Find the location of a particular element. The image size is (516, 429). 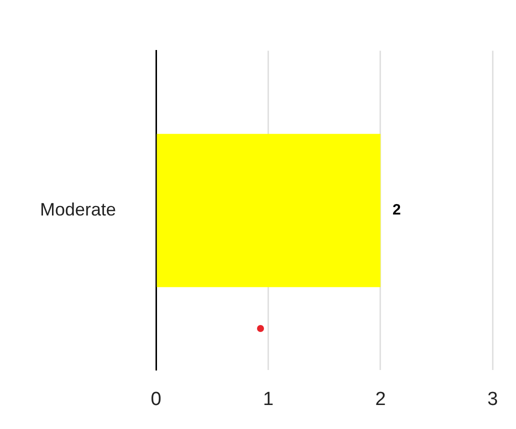

x-tick-label: 2 is located at coordinates (380, 399).